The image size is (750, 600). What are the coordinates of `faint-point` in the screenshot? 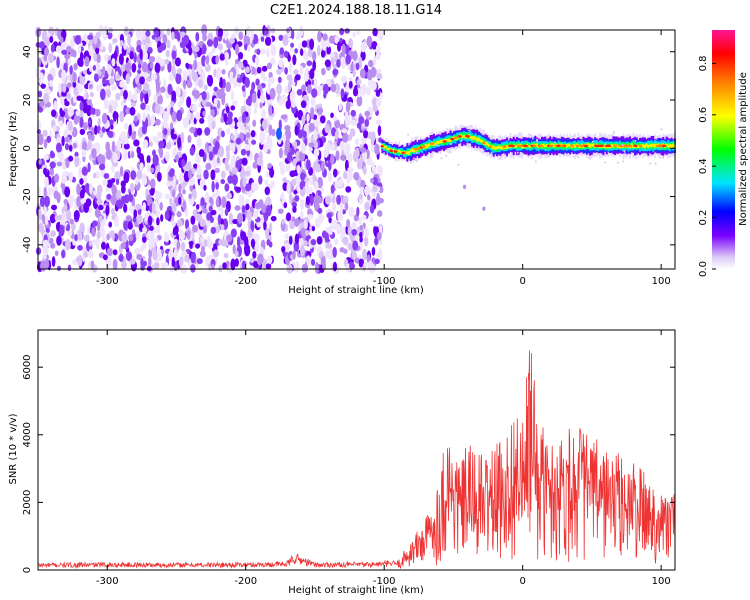 It's located at (614, 132).